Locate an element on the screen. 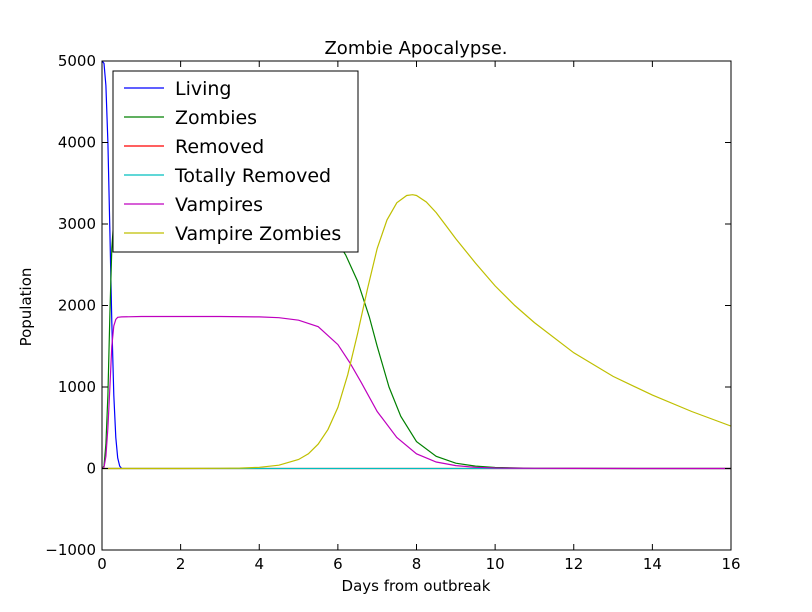 This screenshot has height=612, width=812. y-axis-label: Population is located at coordinates (26, 307).